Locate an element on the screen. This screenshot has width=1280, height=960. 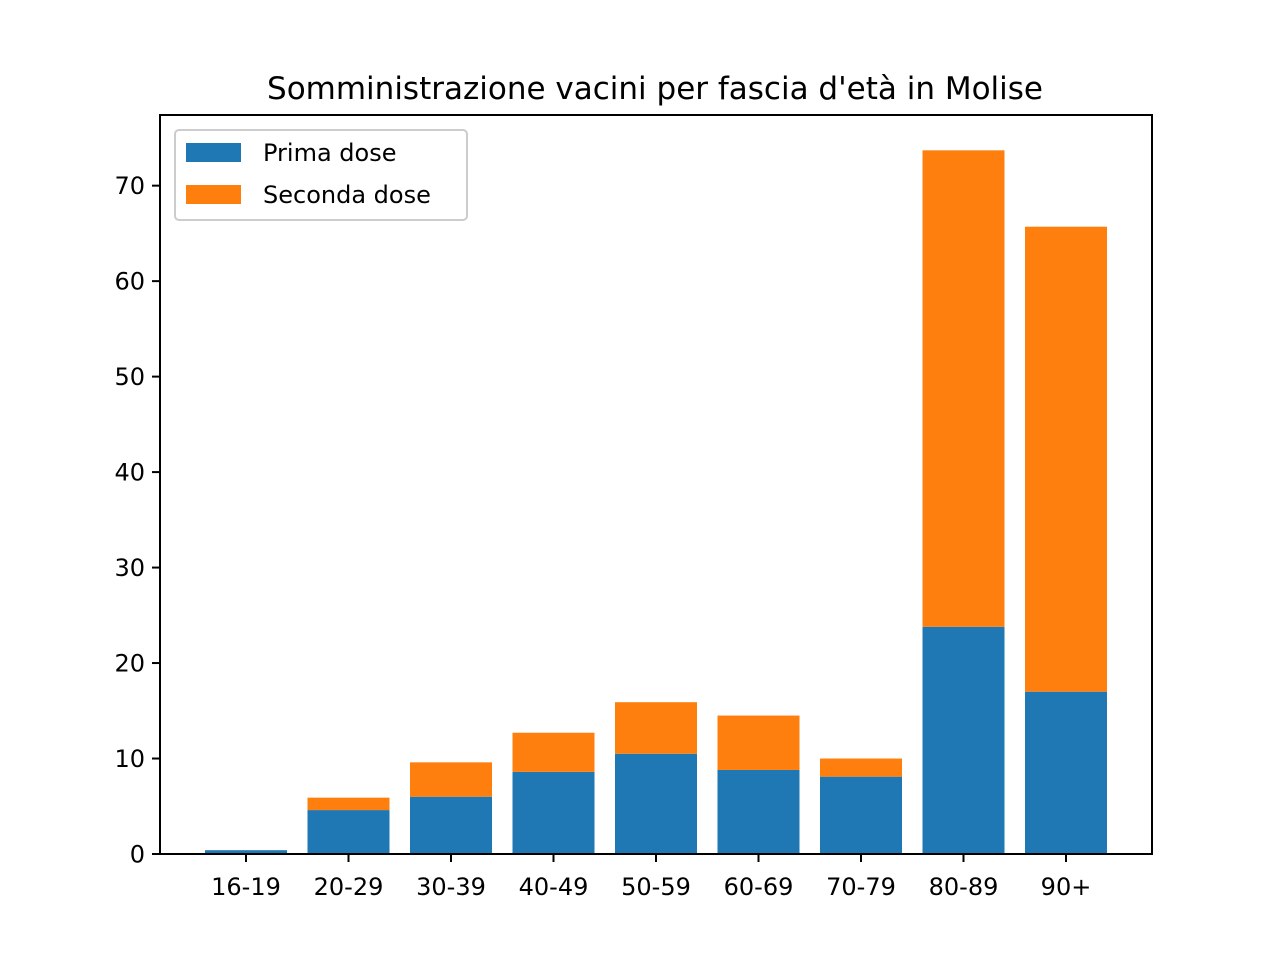
y-tick-label: 10 is located at coordinates (129, 759).